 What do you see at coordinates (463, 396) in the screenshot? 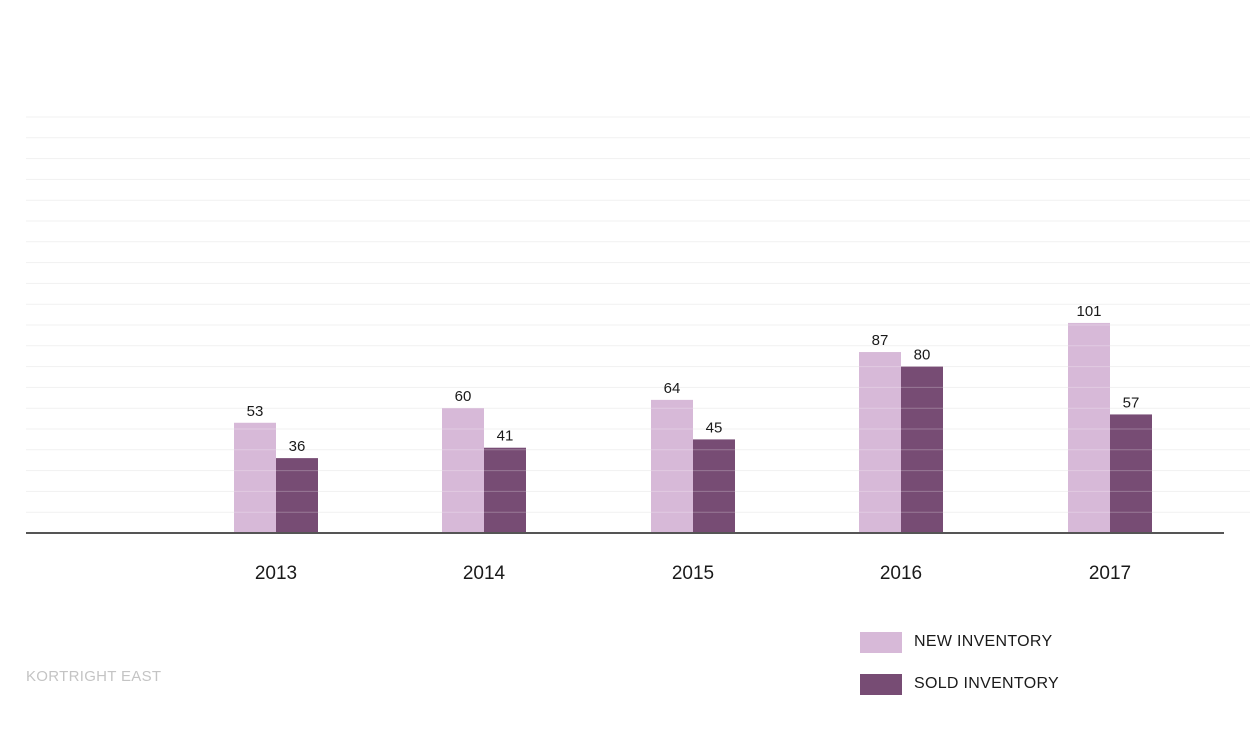
I see `value-label-new-inventory-2014: 60` at bounding box center [463, 396].